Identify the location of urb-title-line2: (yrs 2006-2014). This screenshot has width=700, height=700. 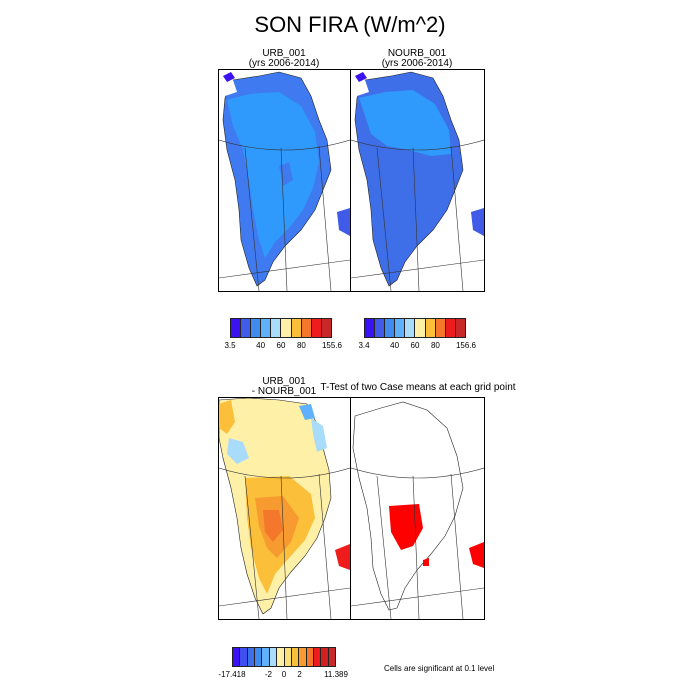
(284, 63).